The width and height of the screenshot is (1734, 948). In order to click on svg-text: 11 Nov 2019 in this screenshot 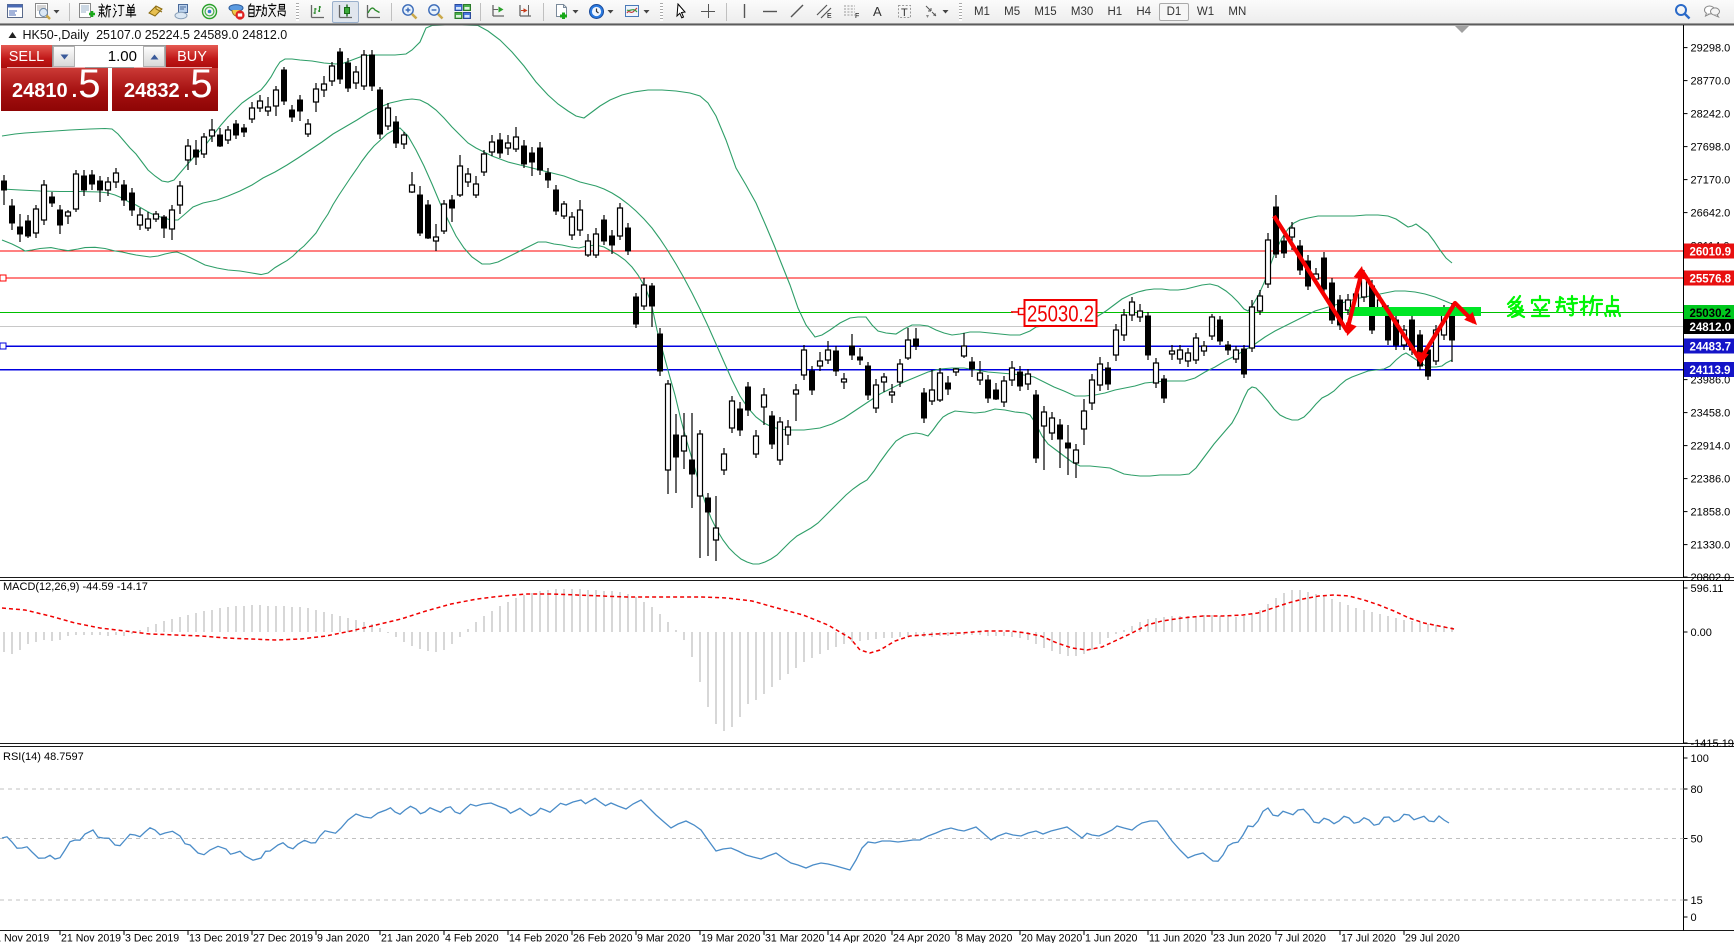, I will do `click(24, 938)`.